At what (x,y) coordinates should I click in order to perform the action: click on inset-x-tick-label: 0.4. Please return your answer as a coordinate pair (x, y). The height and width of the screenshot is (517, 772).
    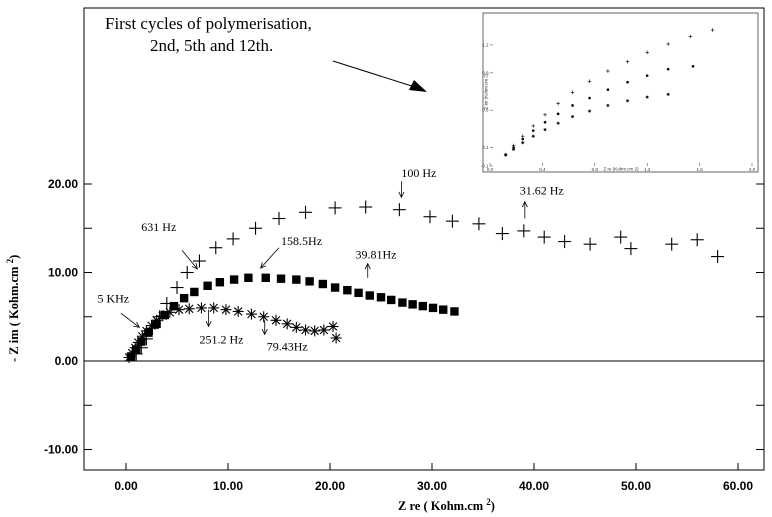
    Looking at the image, I should click on (542, 169).